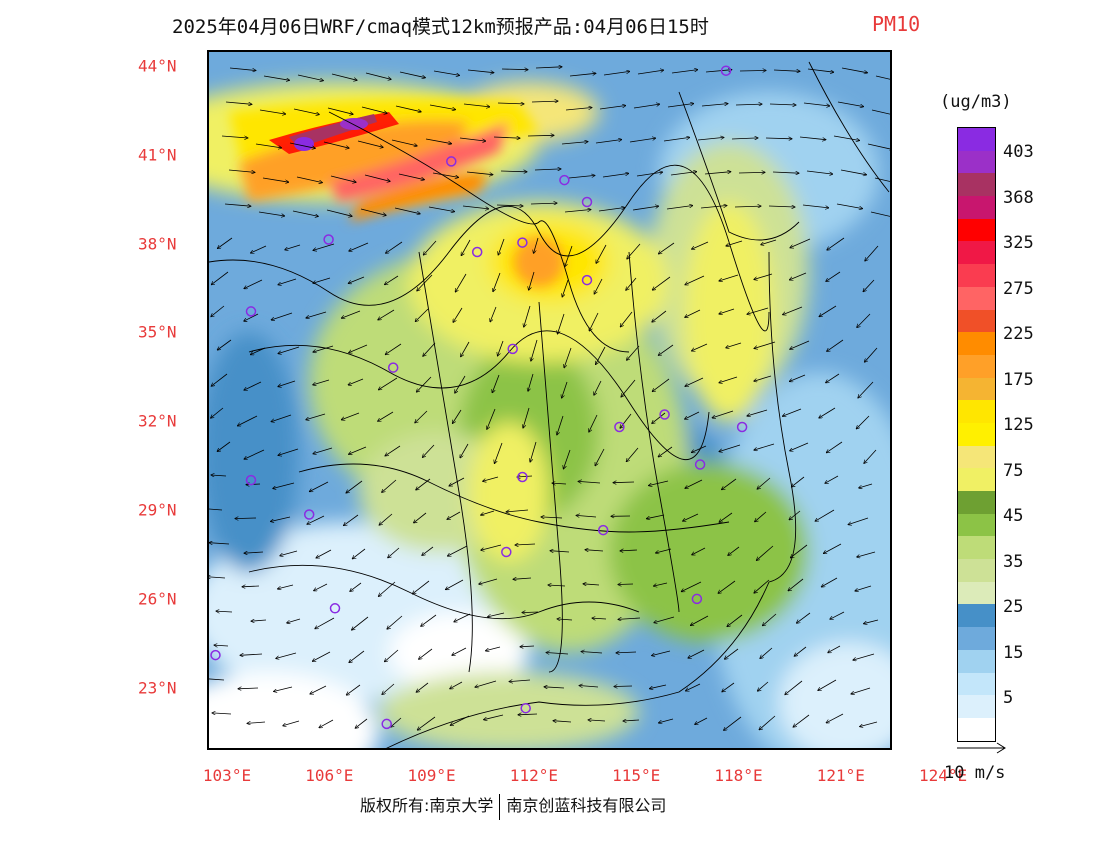 The width and height of the screenshot is (1100, 850). I want to click on colorbar-unit: (ug/m3), so click(976, 102).